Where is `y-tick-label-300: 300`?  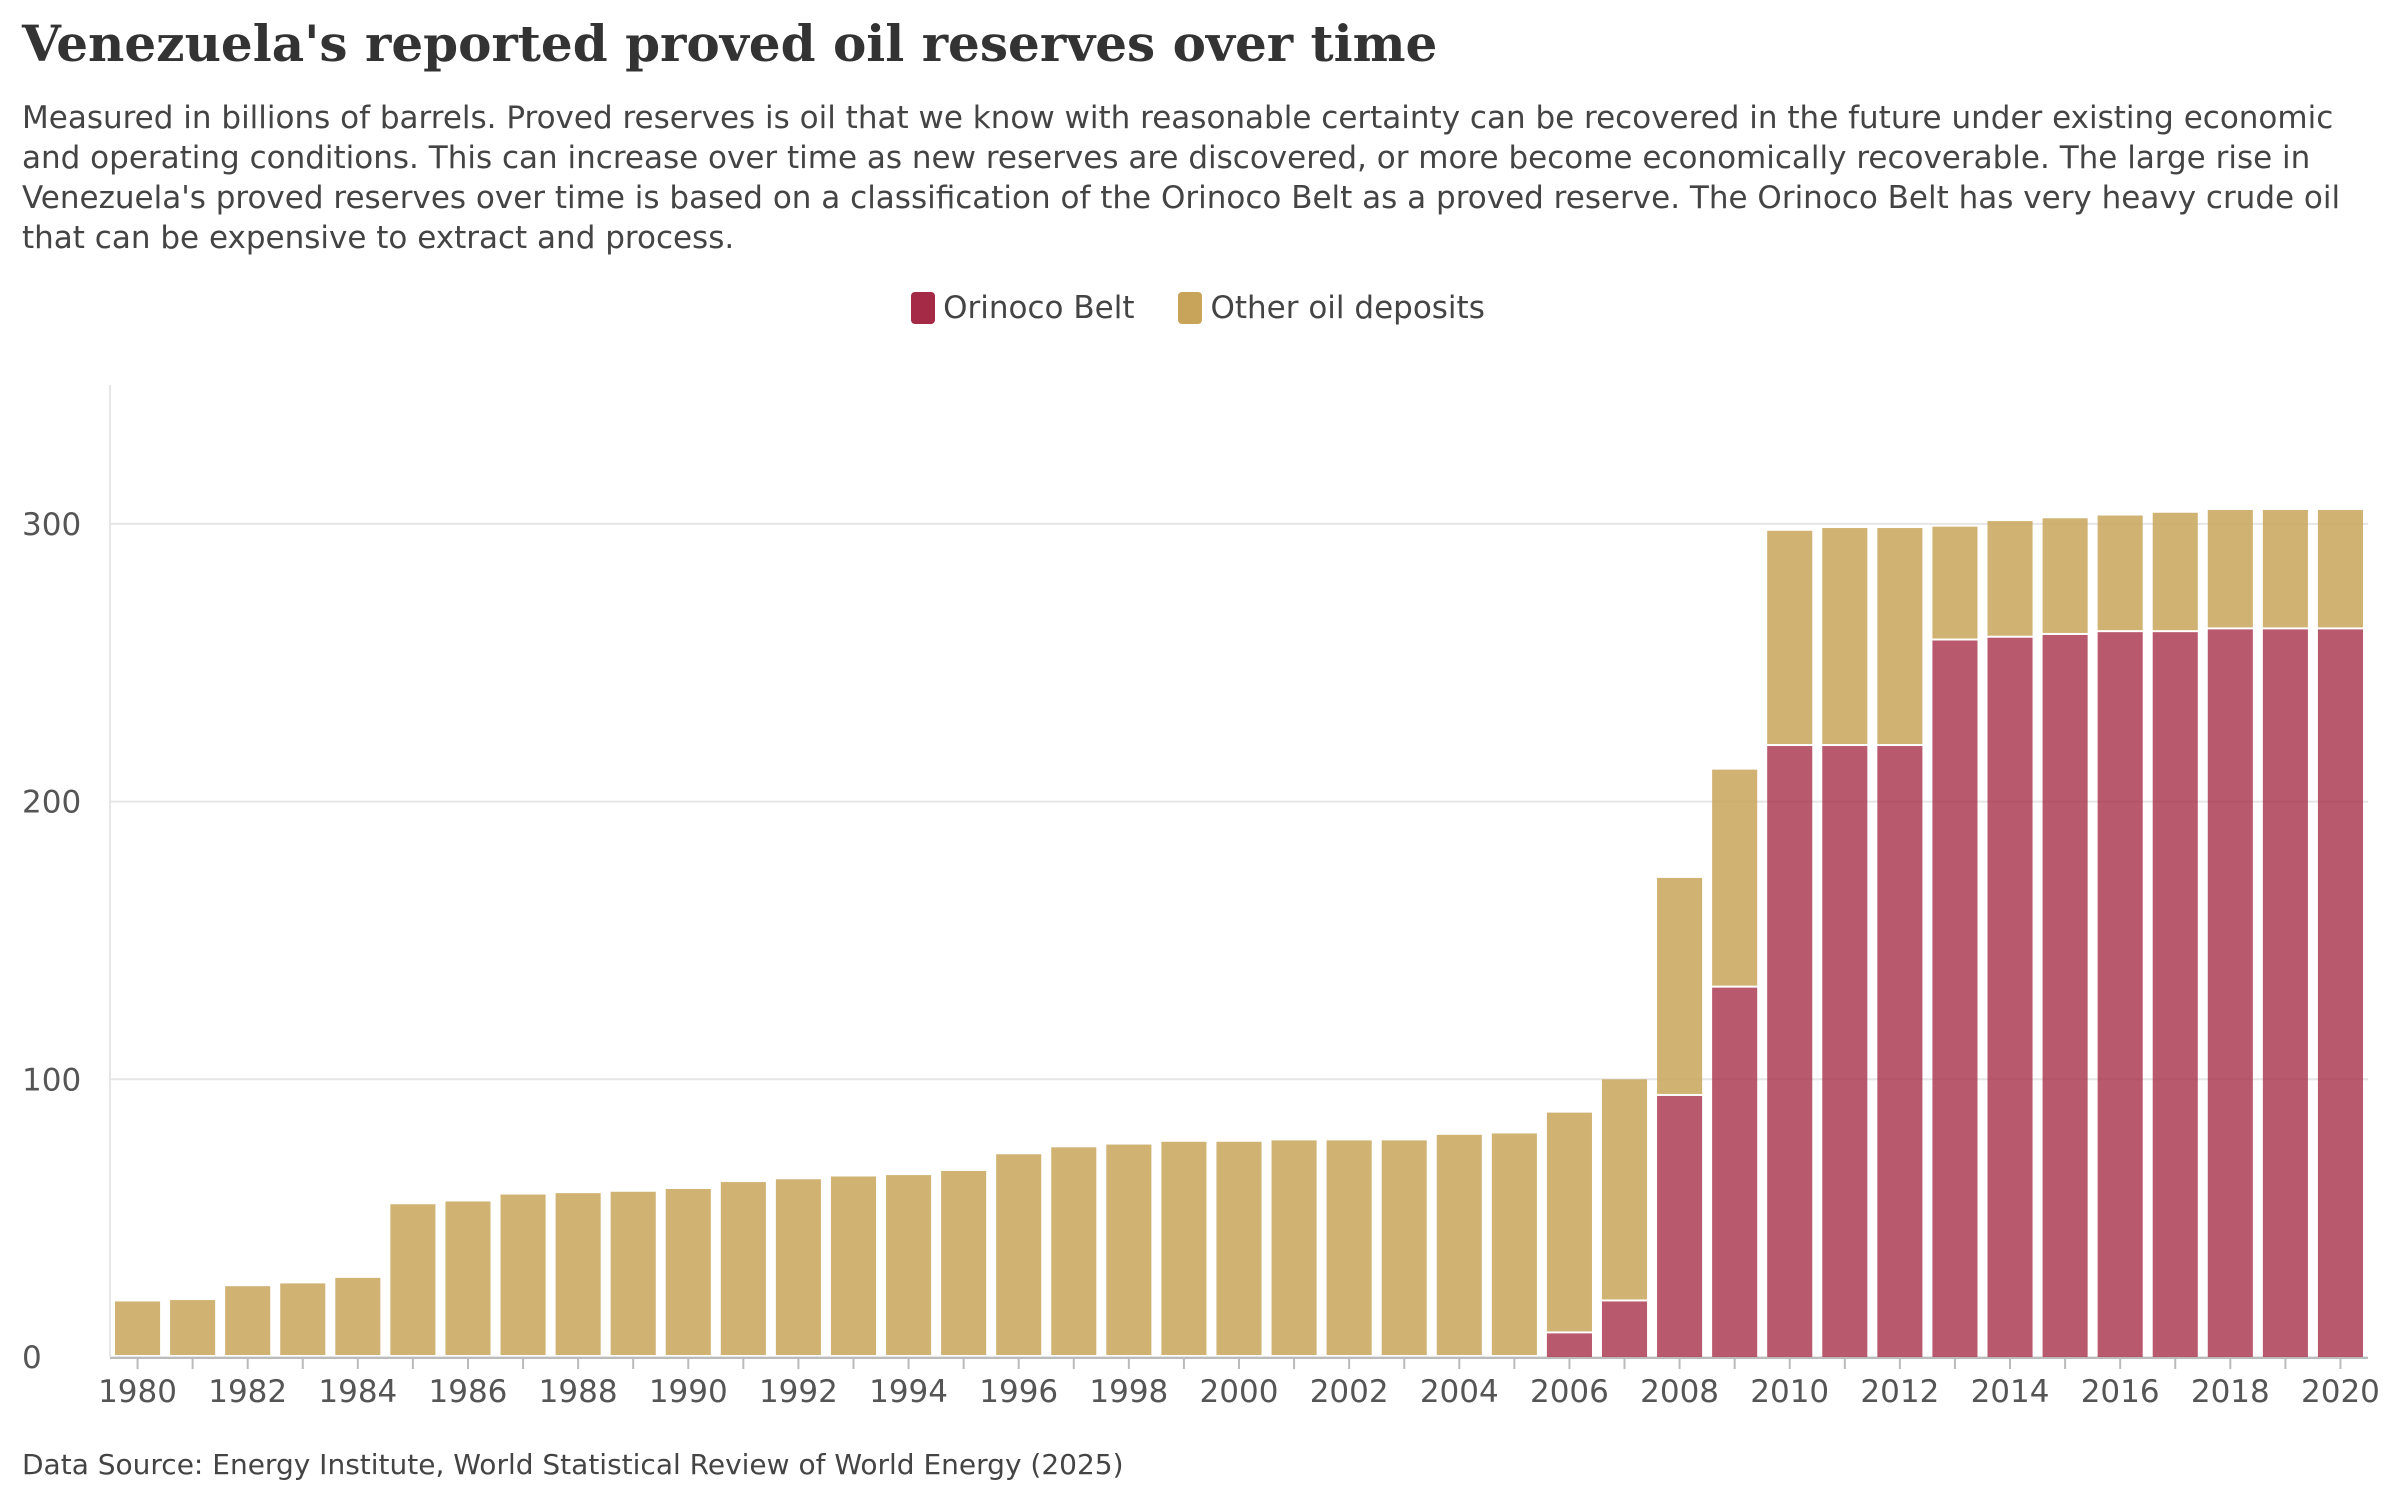
y-tick-label-300: 300 is located at coordinates (51, 525).